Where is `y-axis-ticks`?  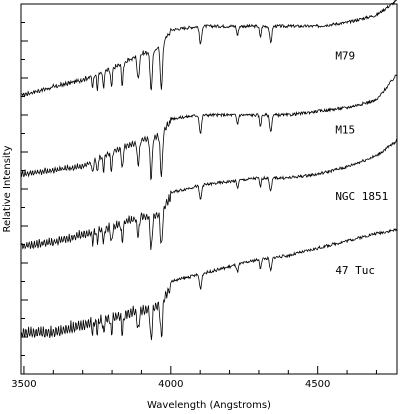
y-axis-ticks is located at coordinates (24, 189).